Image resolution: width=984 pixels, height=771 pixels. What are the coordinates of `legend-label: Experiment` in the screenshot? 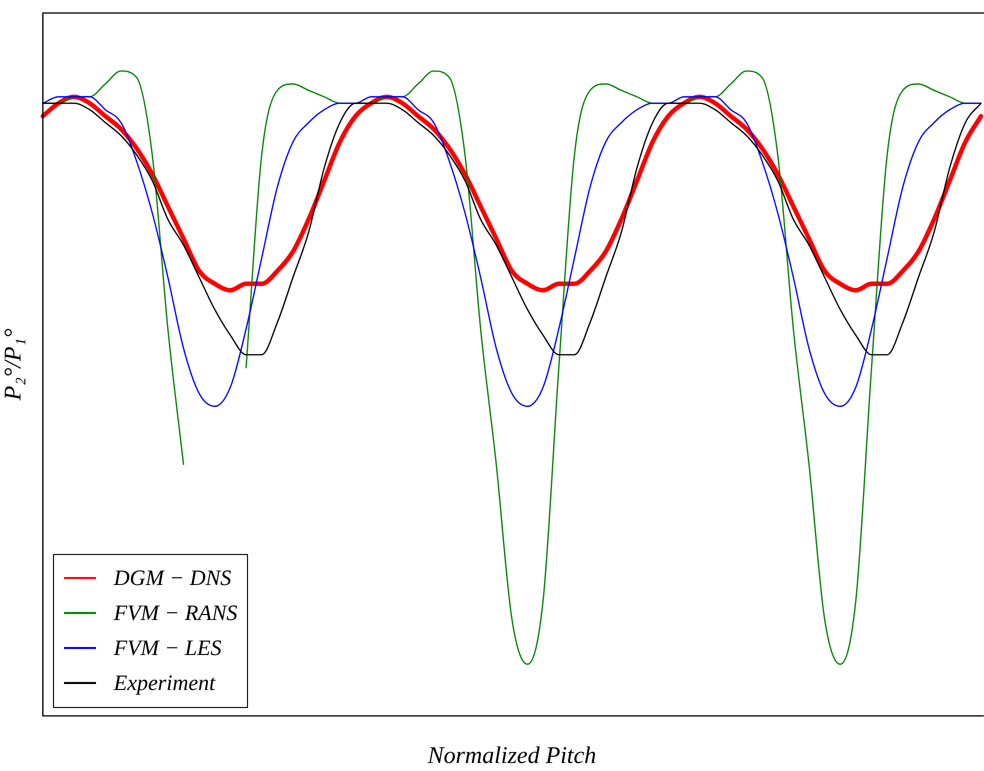 It's located at (165, 683).